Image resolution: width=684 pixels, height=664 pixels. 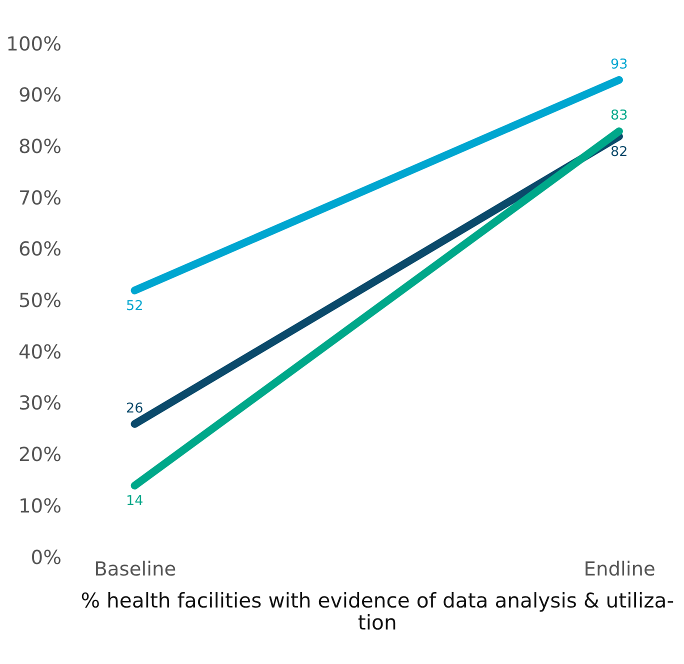 What do you see at coordinates (619, 116) in the screenshot?
I see `data-label: 83` at bounding box center [619, 116].